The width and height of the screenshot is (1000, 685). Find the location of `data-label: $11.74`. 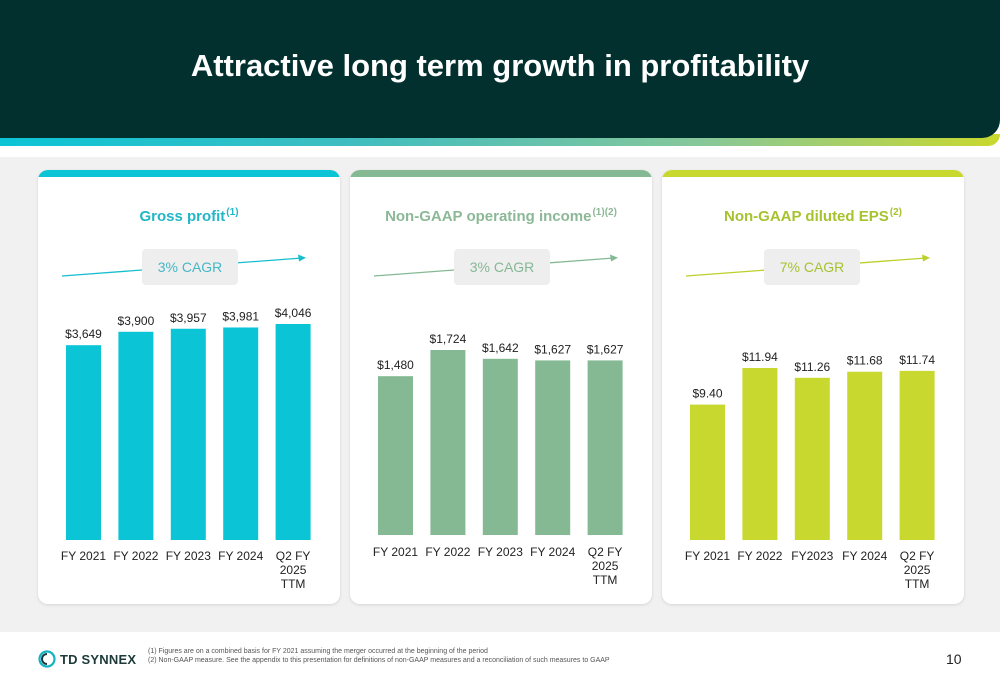

data-label: $11.74 is located at coordinates (917, 360).